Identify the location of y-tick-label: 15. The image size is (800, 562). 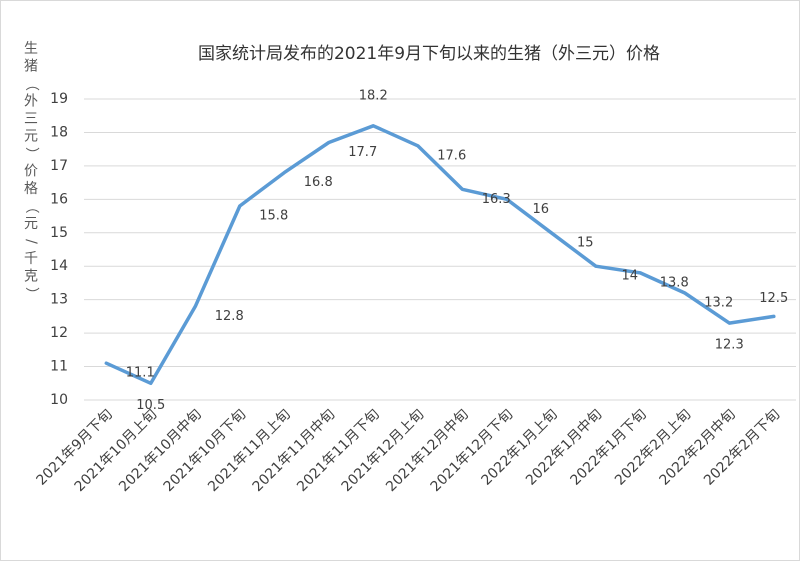
(59, 233).